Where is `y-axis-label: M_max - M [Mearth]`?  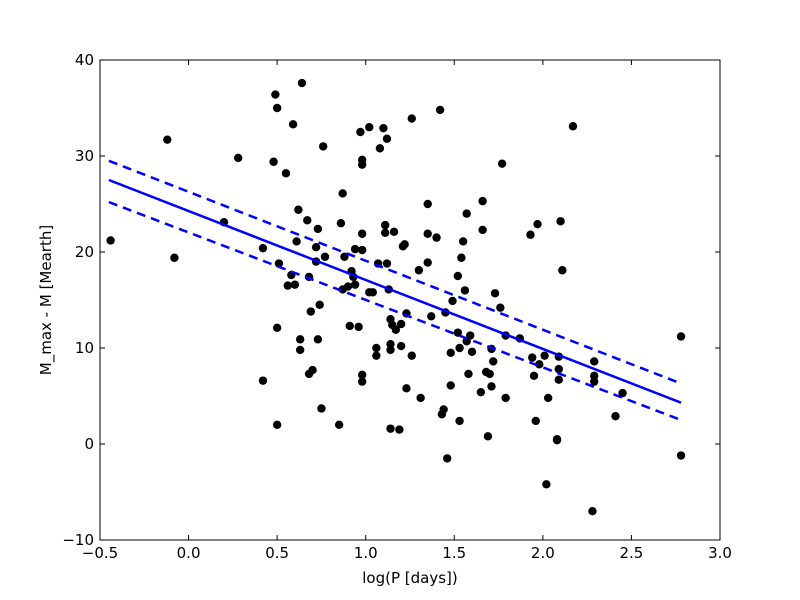 y-axis-label: M_max - M [Mearth] is located at coordinates (46, 300).